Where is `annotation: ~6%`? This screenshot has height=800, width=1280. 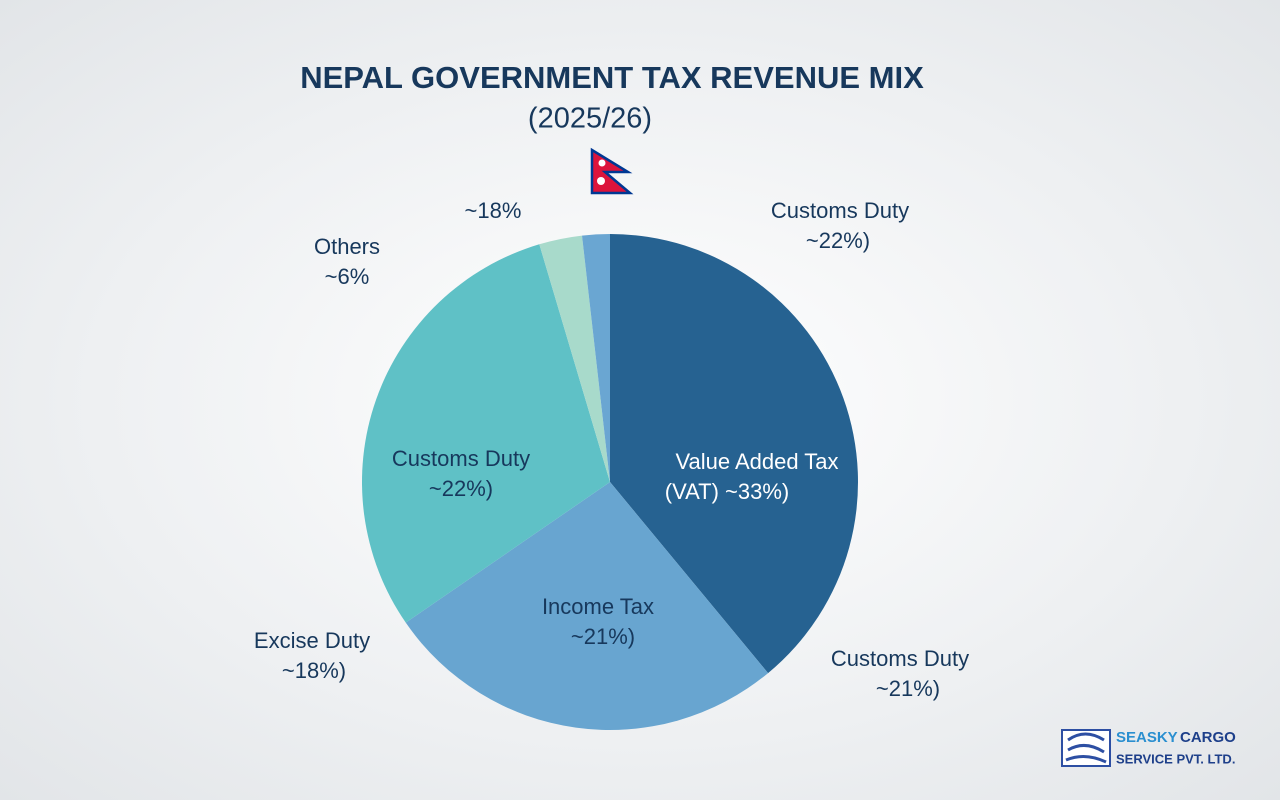 annotation: ~6% is located at coordinates (347, 276).